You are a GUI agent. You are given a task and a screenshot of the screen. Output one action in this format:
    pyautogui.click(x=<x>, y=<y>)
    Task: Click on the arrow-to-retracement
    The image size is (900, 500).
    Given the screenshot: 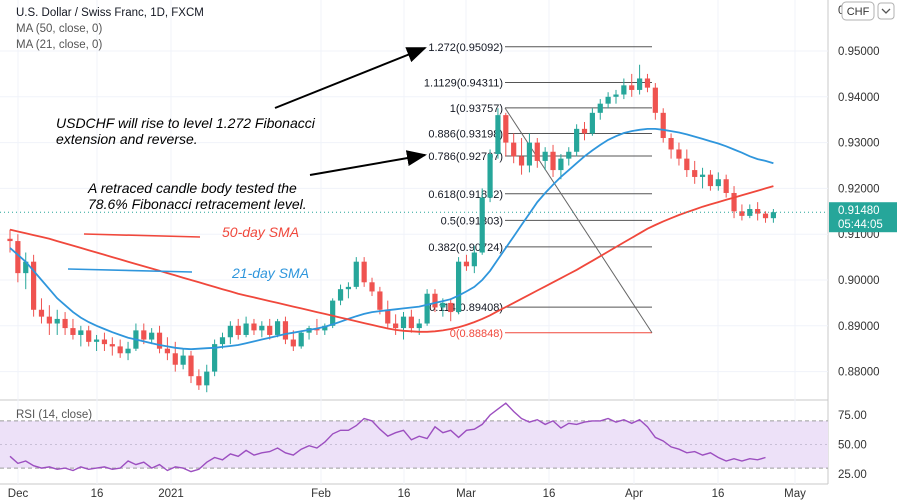 What is the action you would take?
    pyautogui.click(x=368, y=163)
    